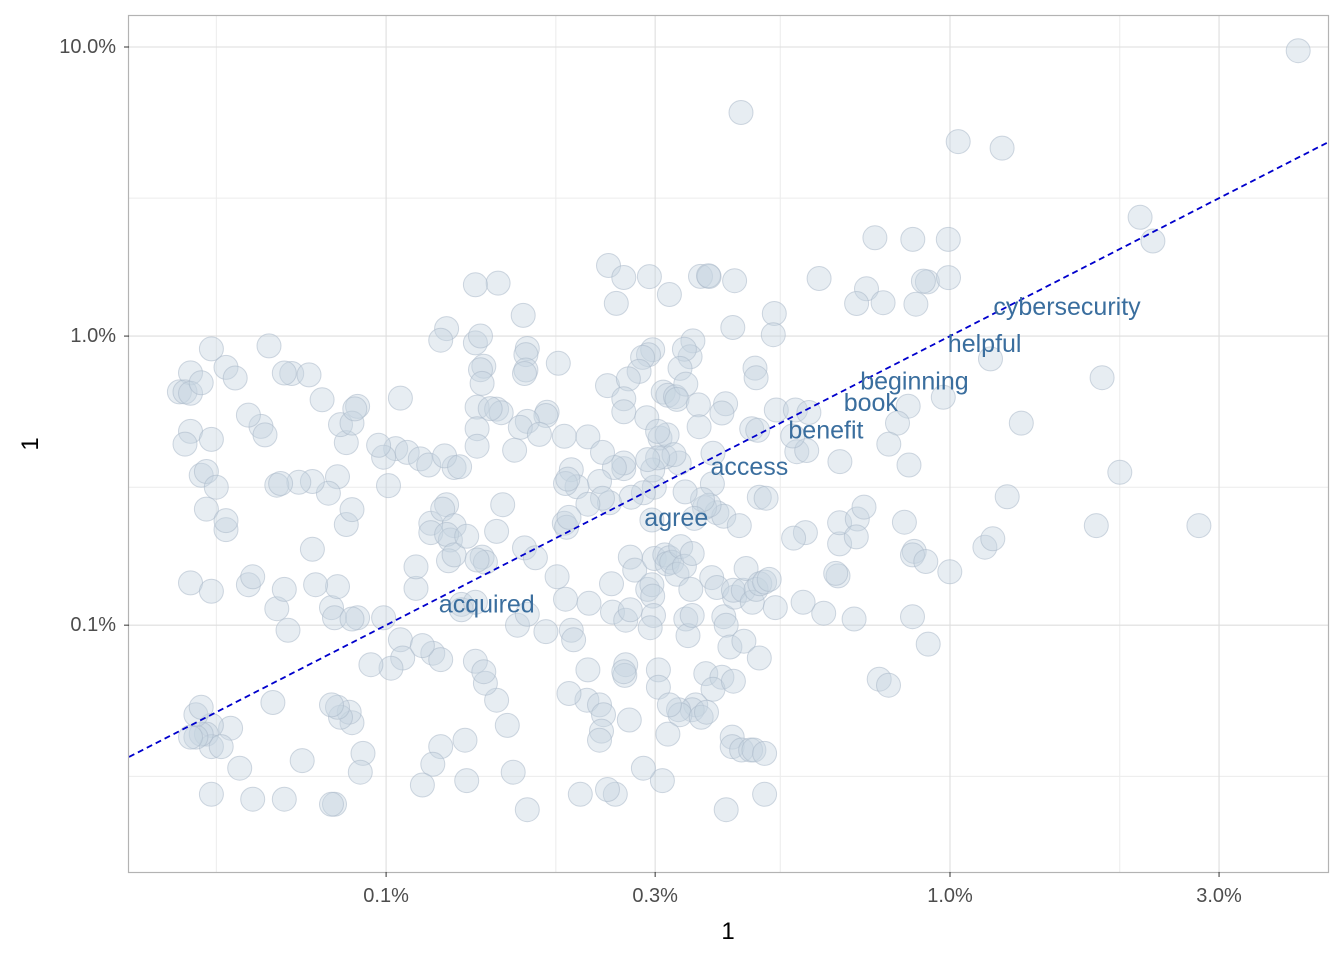 The width and height of the screenshot is (1344, 960). What do you see at coordinates (871, 403) in the screenshot?
I see `word-label: book` at bounding box center [871, 403].